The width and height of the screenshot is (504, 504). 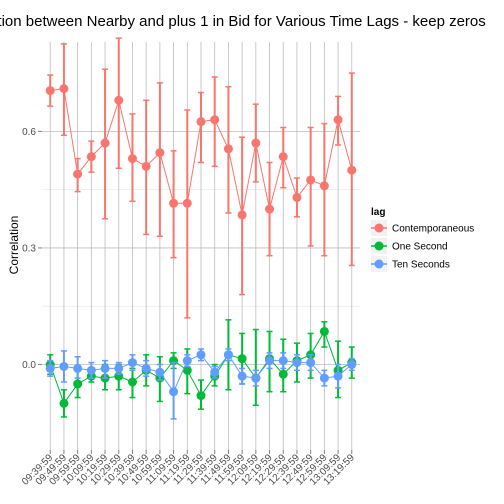 I want to click on y-tick-label: 0.3, so click(x=29, y=248).